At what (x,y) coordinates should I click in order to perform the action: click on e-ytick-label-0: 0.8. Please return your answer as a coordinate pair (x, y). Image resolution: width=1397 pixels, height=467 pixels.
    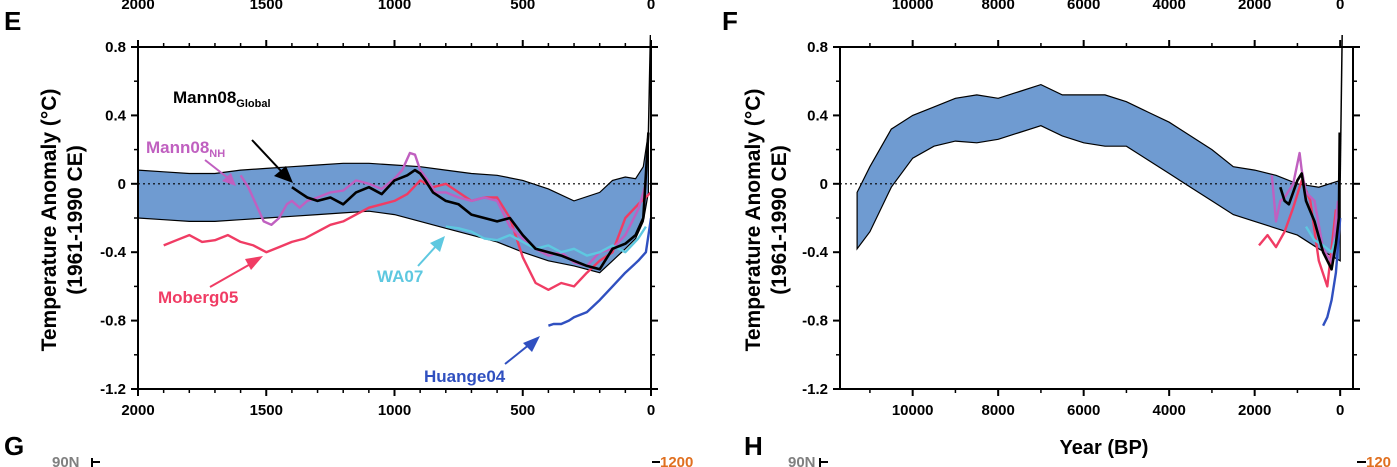
    Looking at the image, I should click on (115, 47).